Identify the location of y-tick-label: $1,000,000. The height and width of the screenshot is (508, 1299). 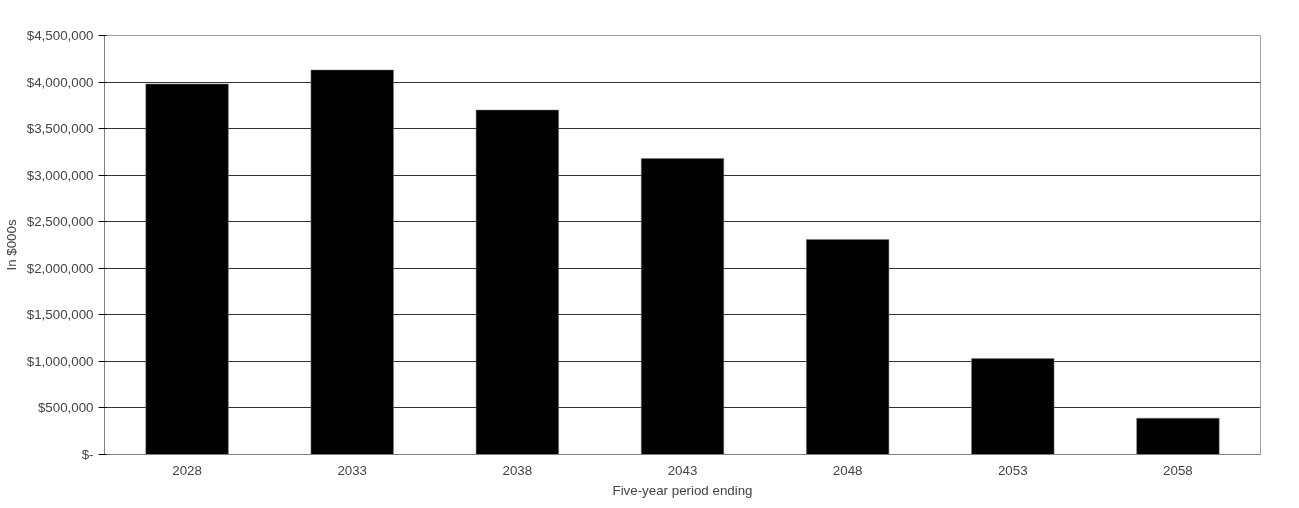
(60, 361).